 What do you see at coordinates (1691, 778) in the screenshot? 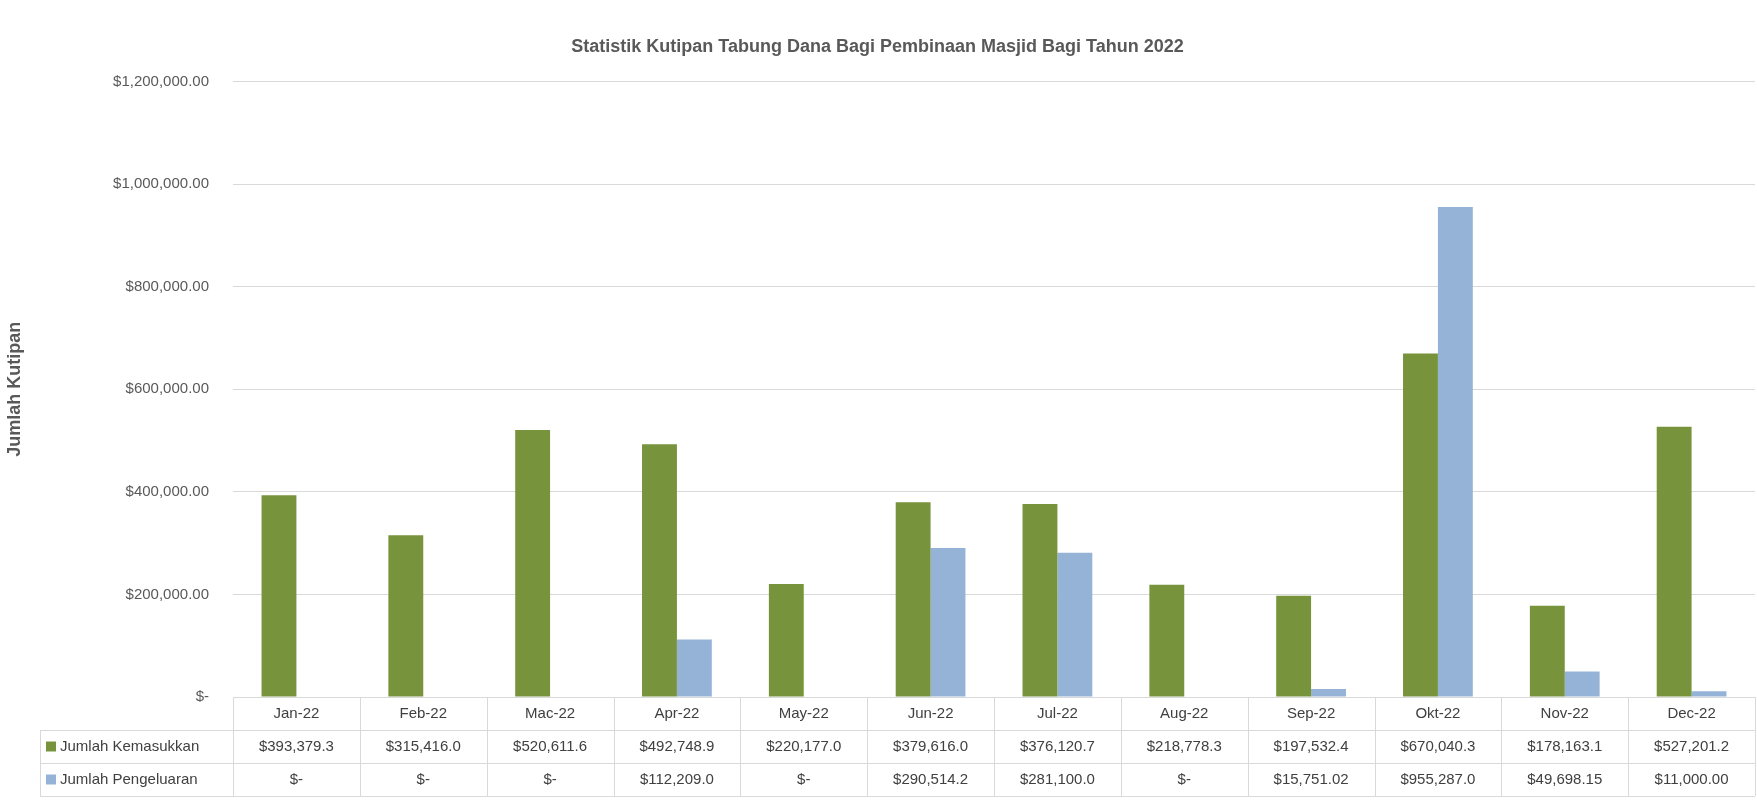
I see `data-label: $11,000.00` at bounding box center [1691, 778].